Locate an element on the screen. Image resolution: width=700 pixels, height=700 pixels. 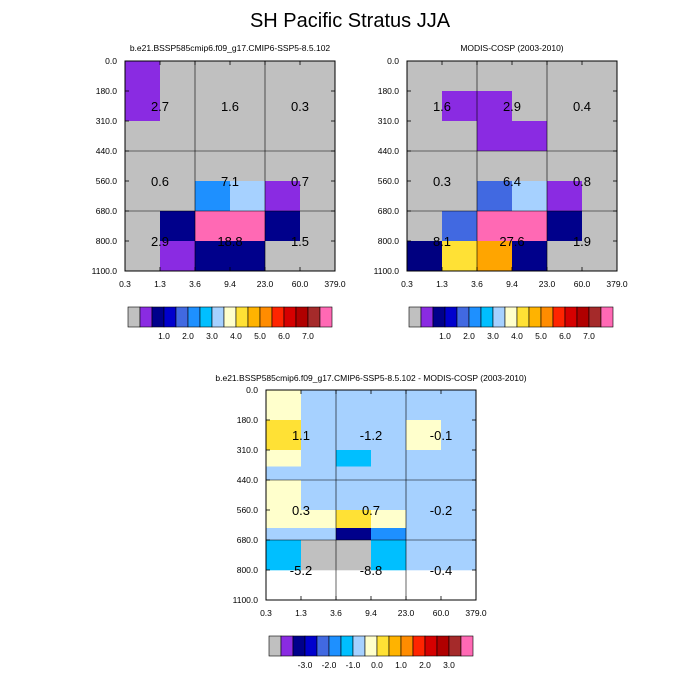
block-value-label: 2.7 is located at coordinates (160, 106).